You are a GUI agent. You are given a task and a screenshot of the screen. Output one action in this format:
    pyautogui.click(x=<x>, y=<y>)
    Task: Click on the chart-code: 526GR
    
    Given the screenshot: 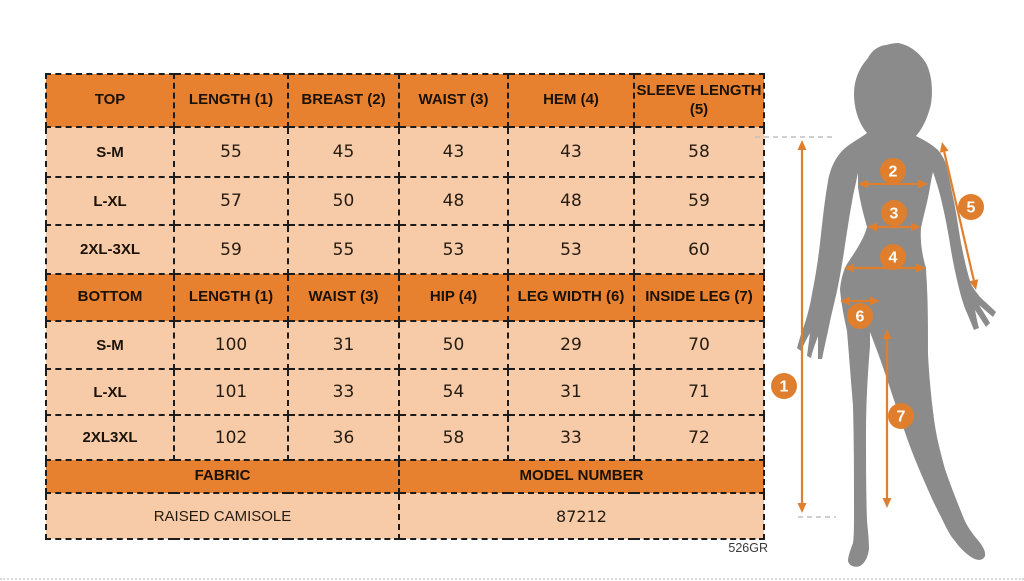 What is the action you would take?
    pyautogui.click(x=748, y=548)
    